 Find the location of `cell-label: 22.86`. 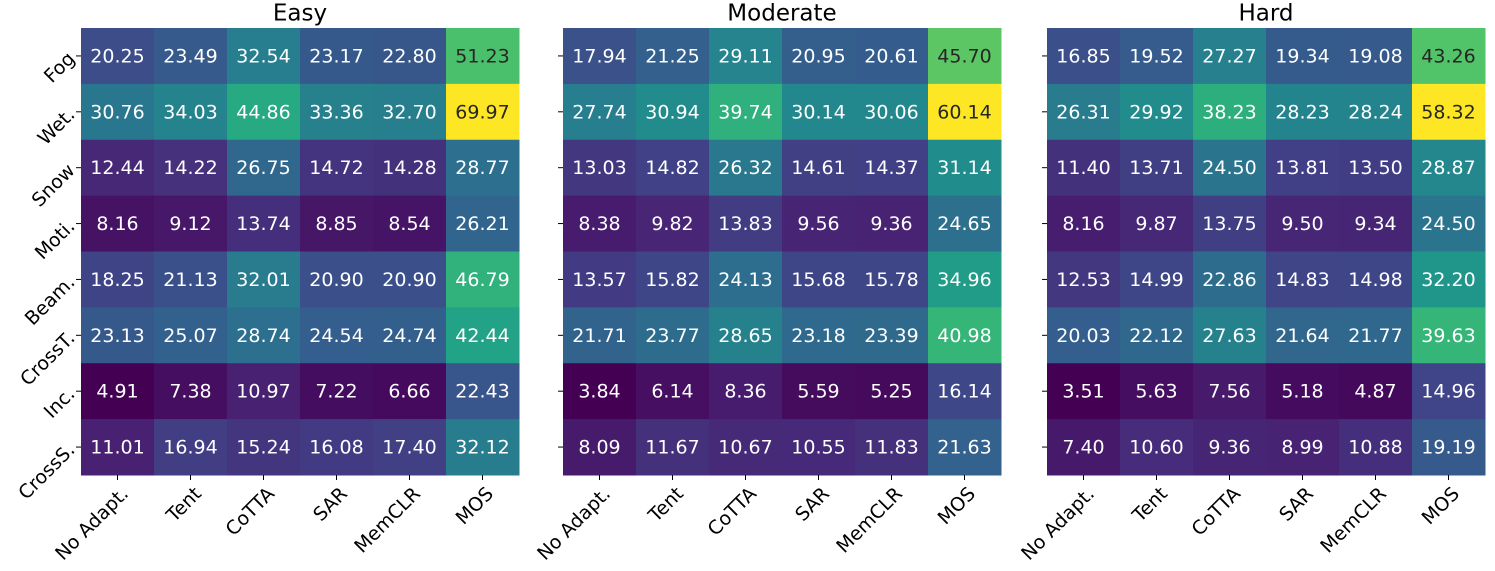

cell-label: 22.86 is located at coordinates (1229, 280).